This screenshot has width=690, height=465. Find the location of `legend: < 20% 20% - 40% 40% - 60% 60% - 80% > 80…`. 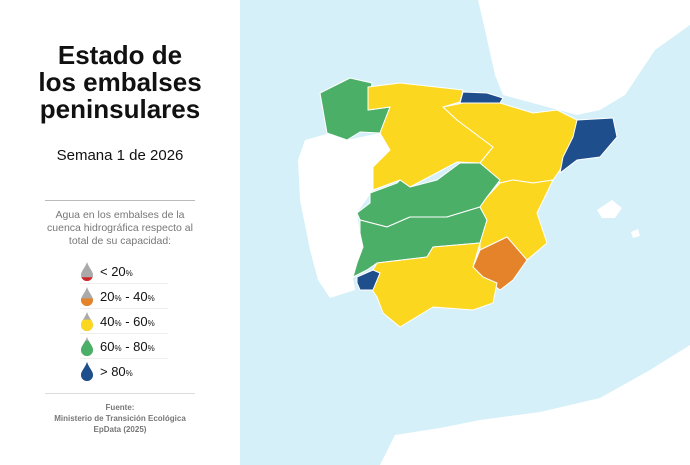

legend: < 20% 20% - 40% 40% - 60% 60% - 80% > 80… is located at coordinates (124, 321).